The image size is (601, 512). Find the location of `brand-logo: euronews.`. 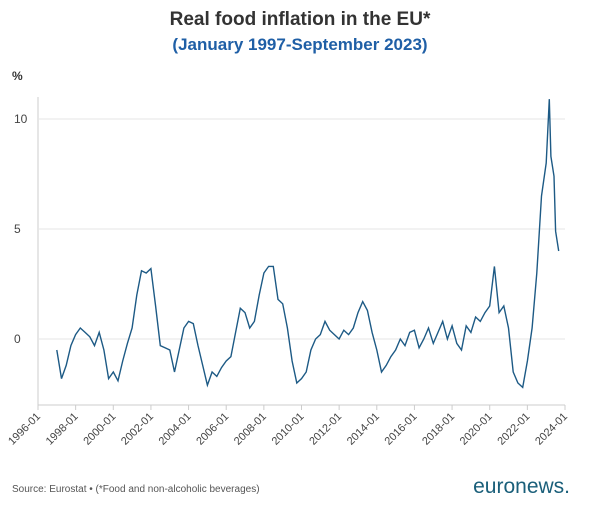

brand-logo: euronews. is located at coordinates (521, 486).